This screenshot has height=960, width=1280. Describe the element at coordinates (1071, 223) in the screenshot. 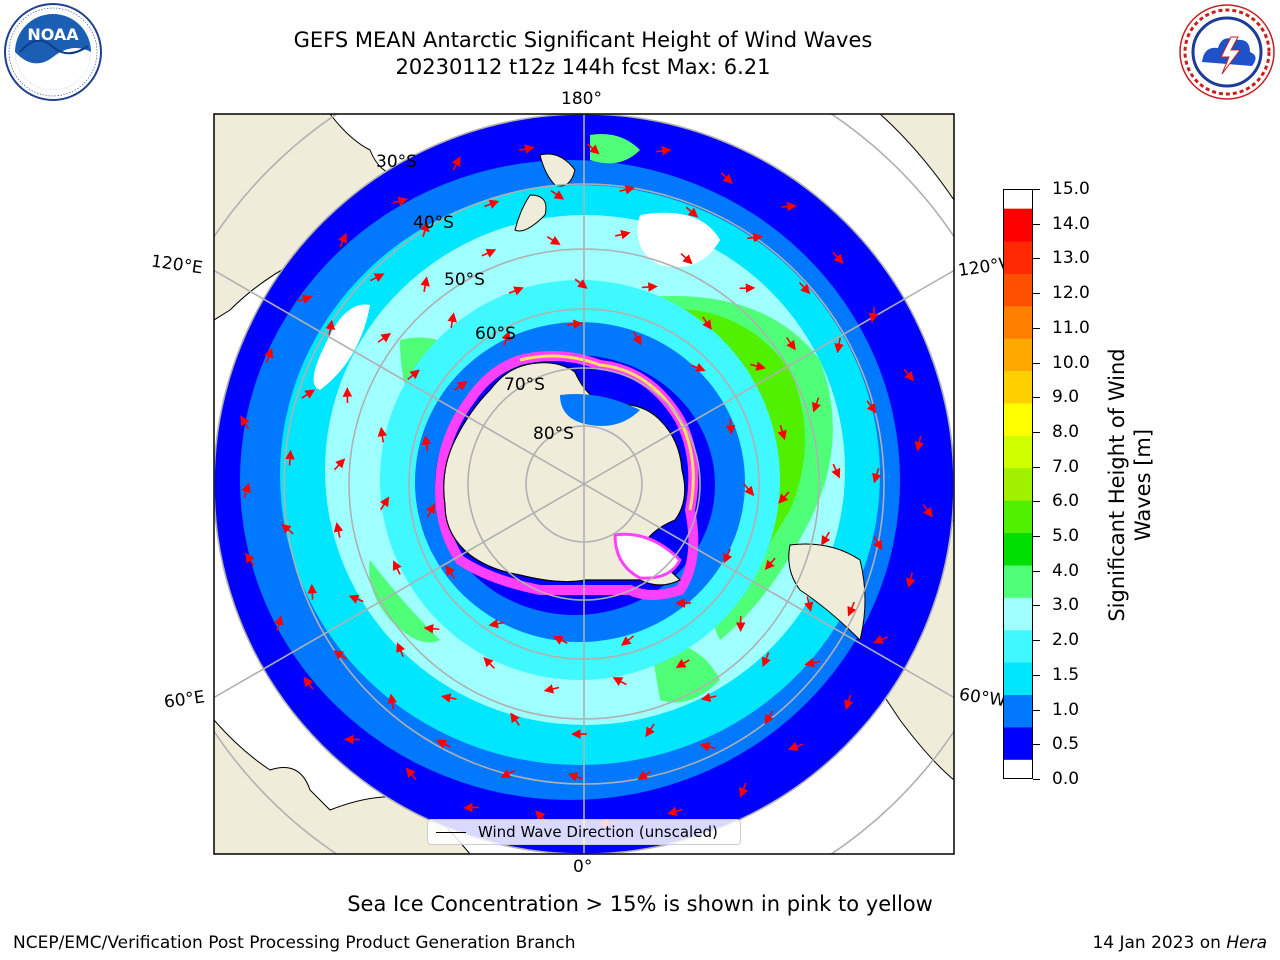

I see `colorbar-tick-label: 14.0` at that location.